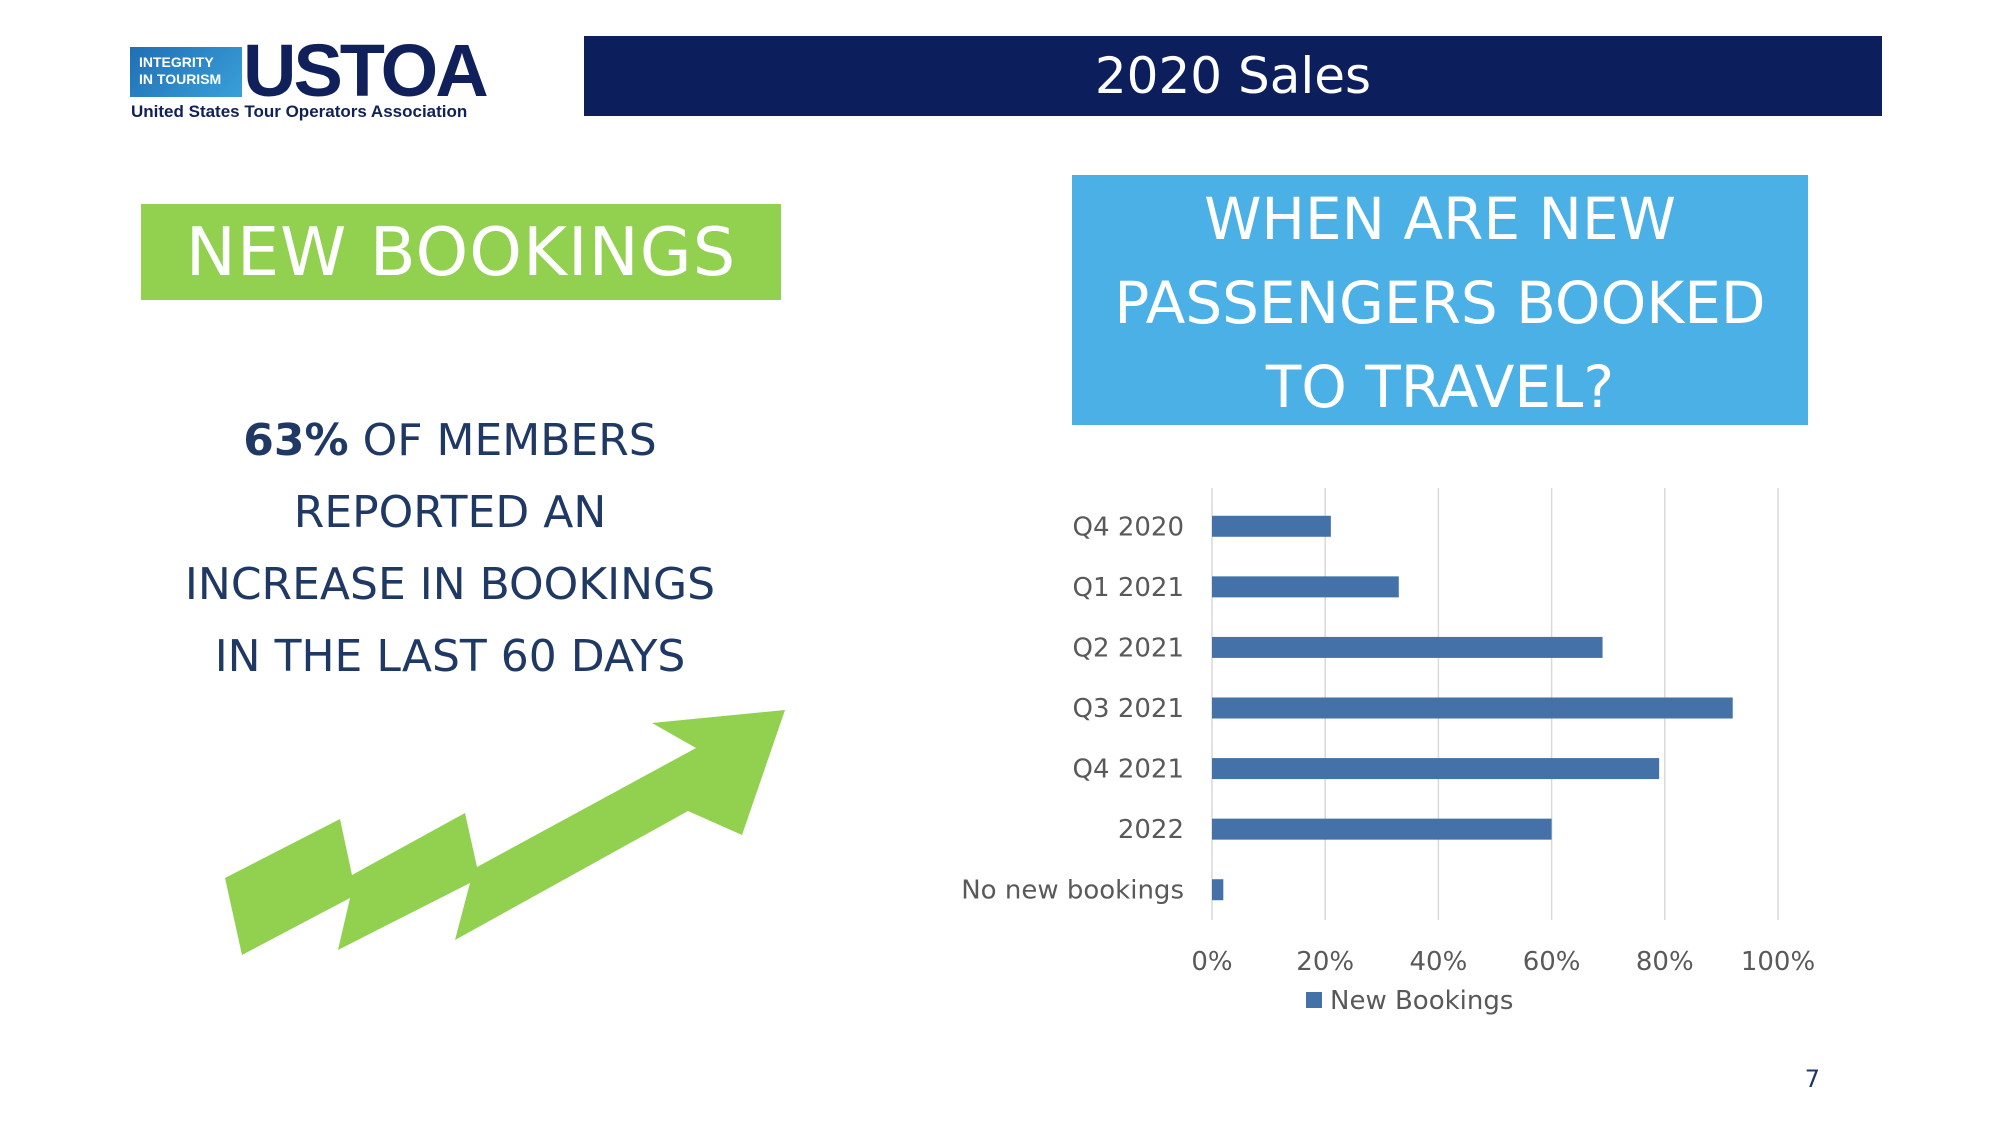  What do you see at coordinates (450, 656) in the screenshot?
I see `stat-line-4: IN THE LAST 60 DAYS` at bounding box center [450, 656].